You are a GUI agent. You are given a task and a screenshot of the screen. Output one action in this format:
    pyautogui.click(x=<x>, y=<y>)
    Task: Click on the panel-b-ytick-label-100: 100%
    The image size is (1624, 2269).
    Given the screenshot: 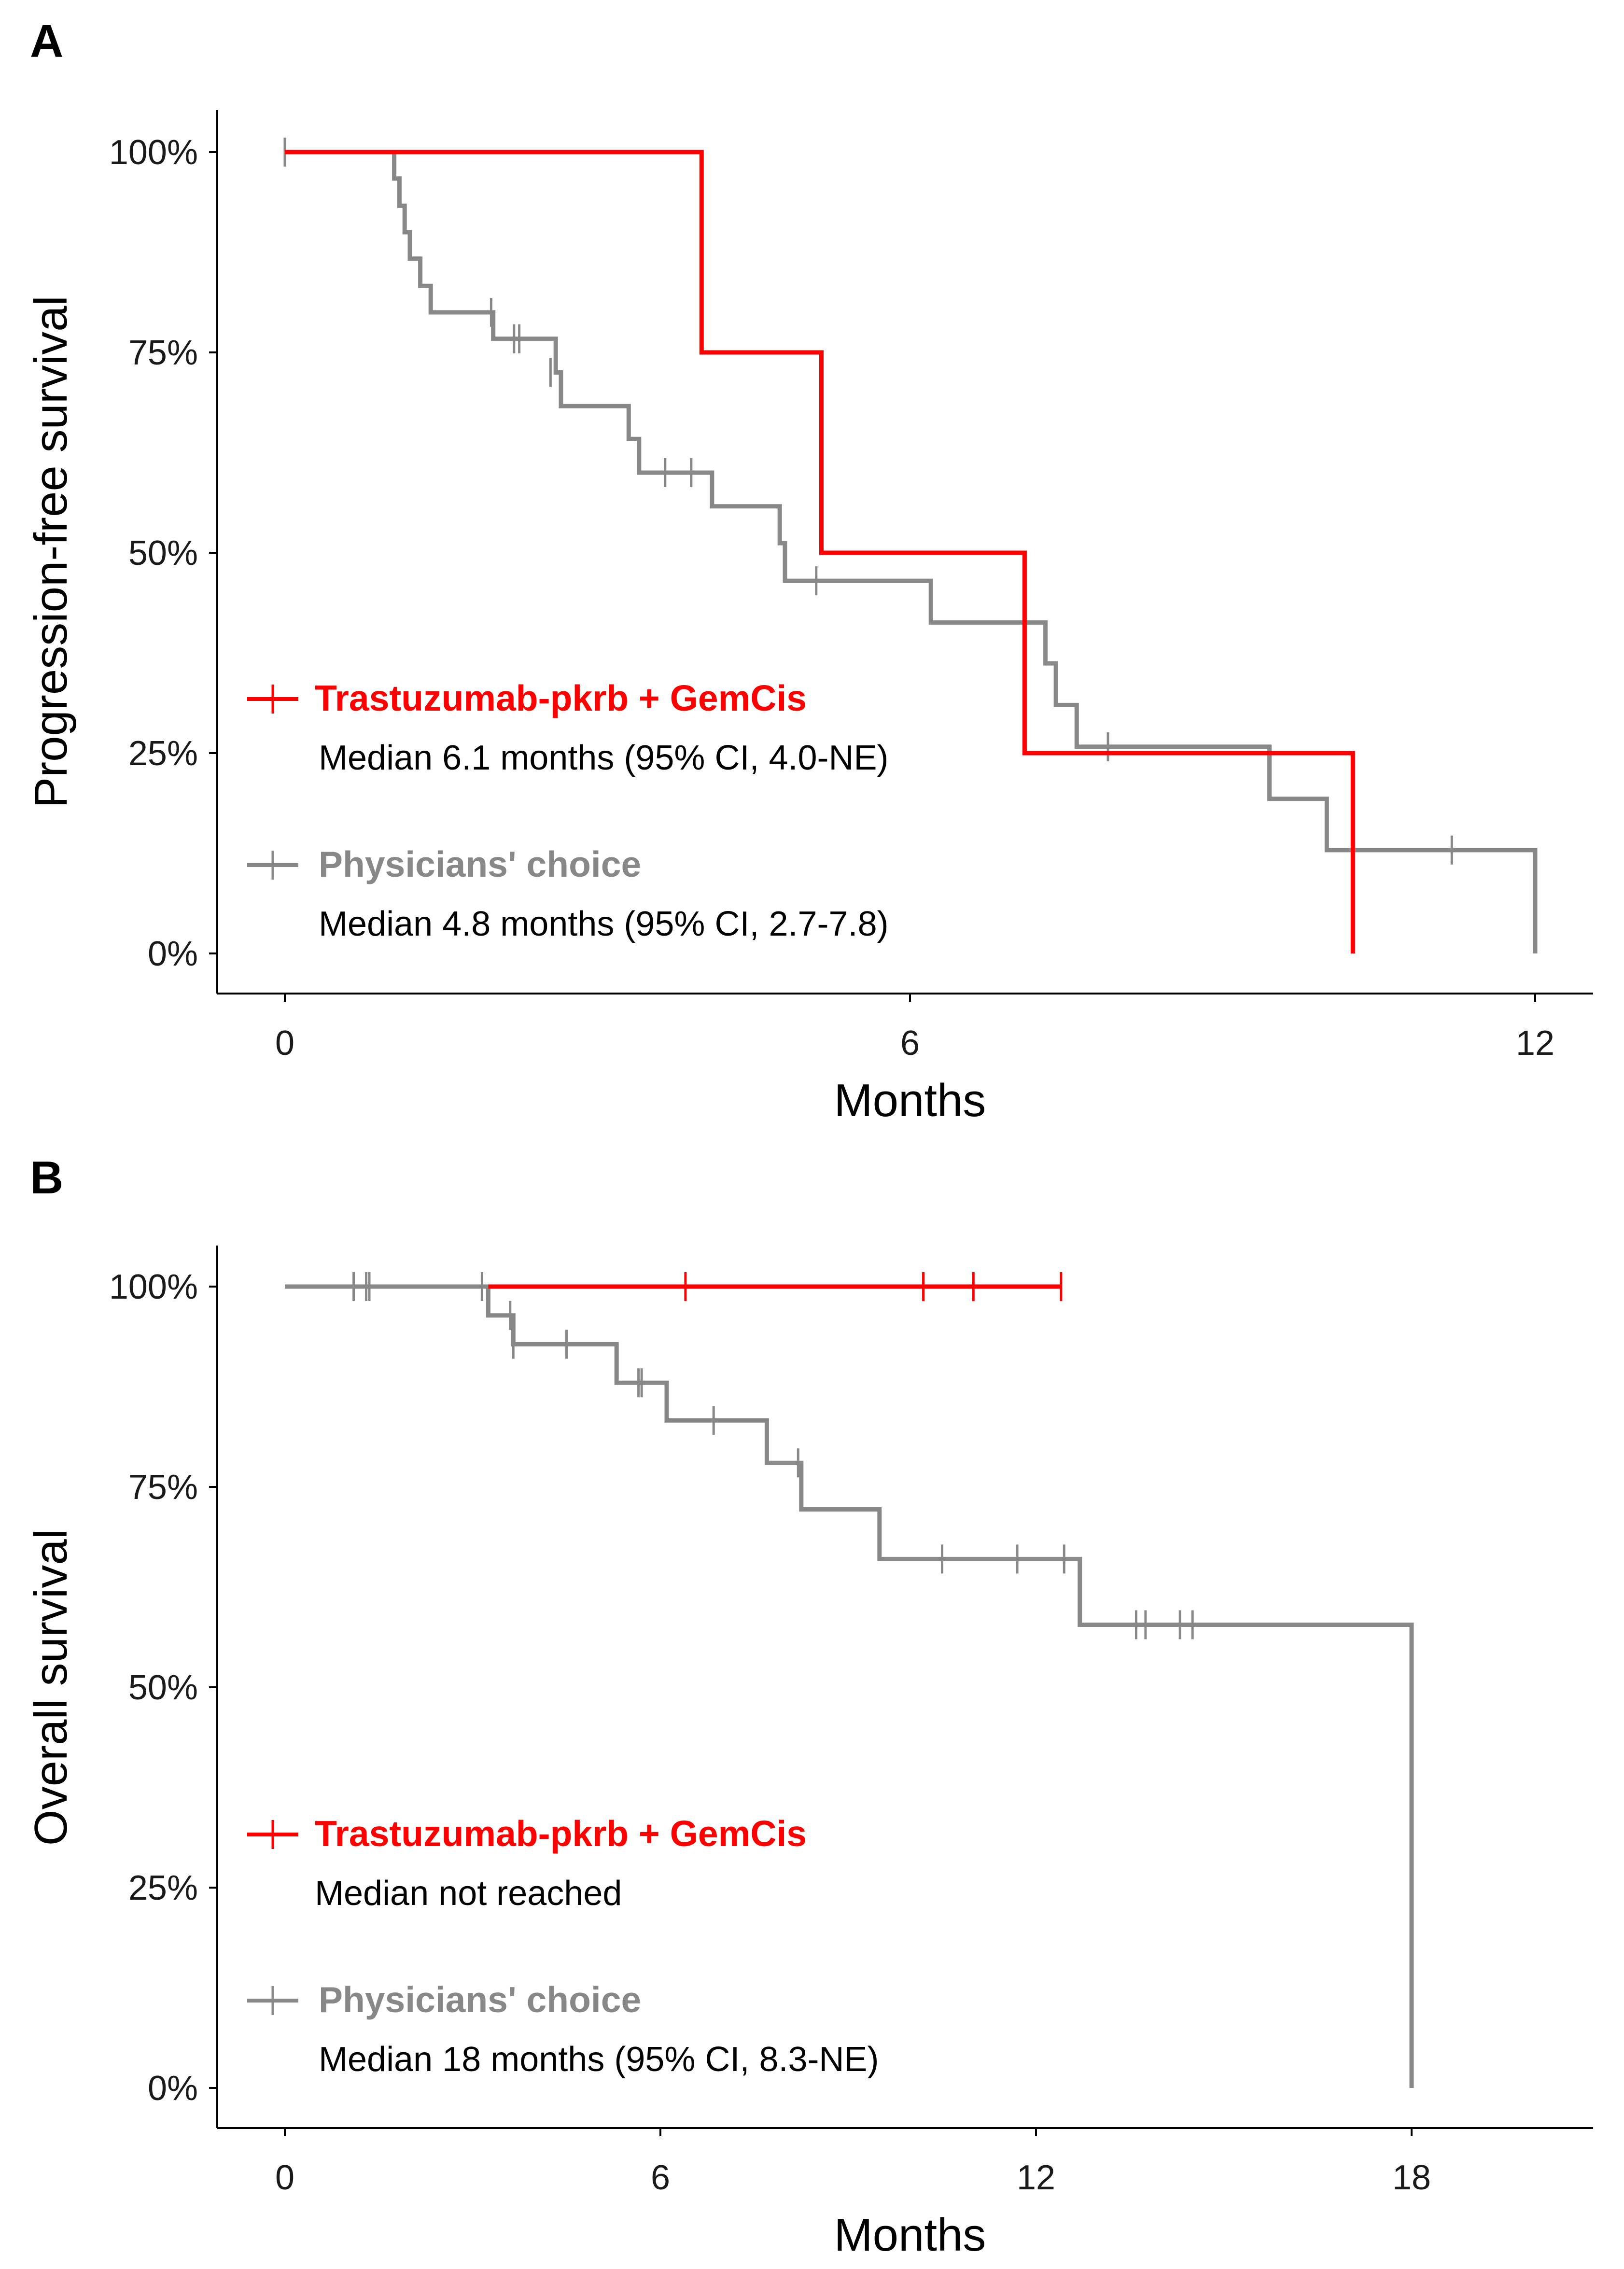 What is the action you would take?
    pyautogui.click(x=153, y=1287)
    